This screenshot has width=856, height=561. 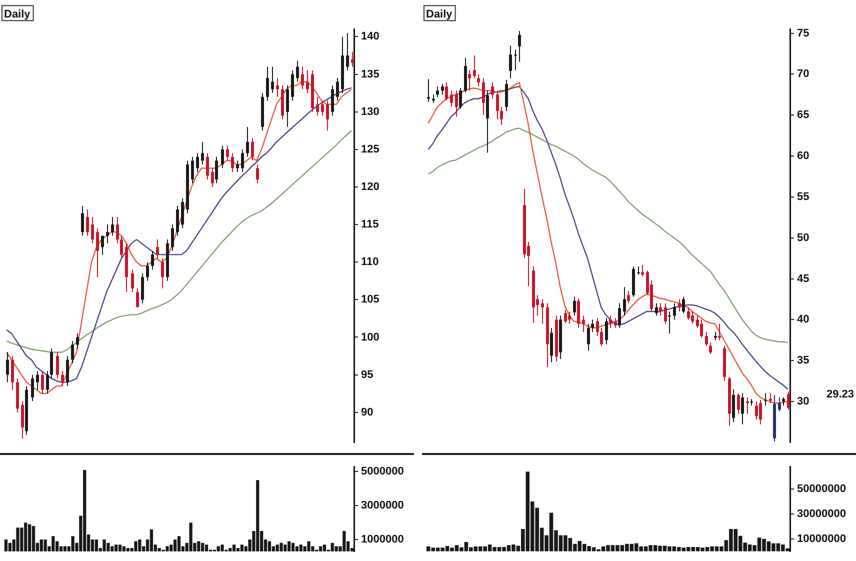 What do you see at coordinates (382, 506) in the screenshot?
I see `y-tick-label: 3000000` at bounding box center [382, 506].